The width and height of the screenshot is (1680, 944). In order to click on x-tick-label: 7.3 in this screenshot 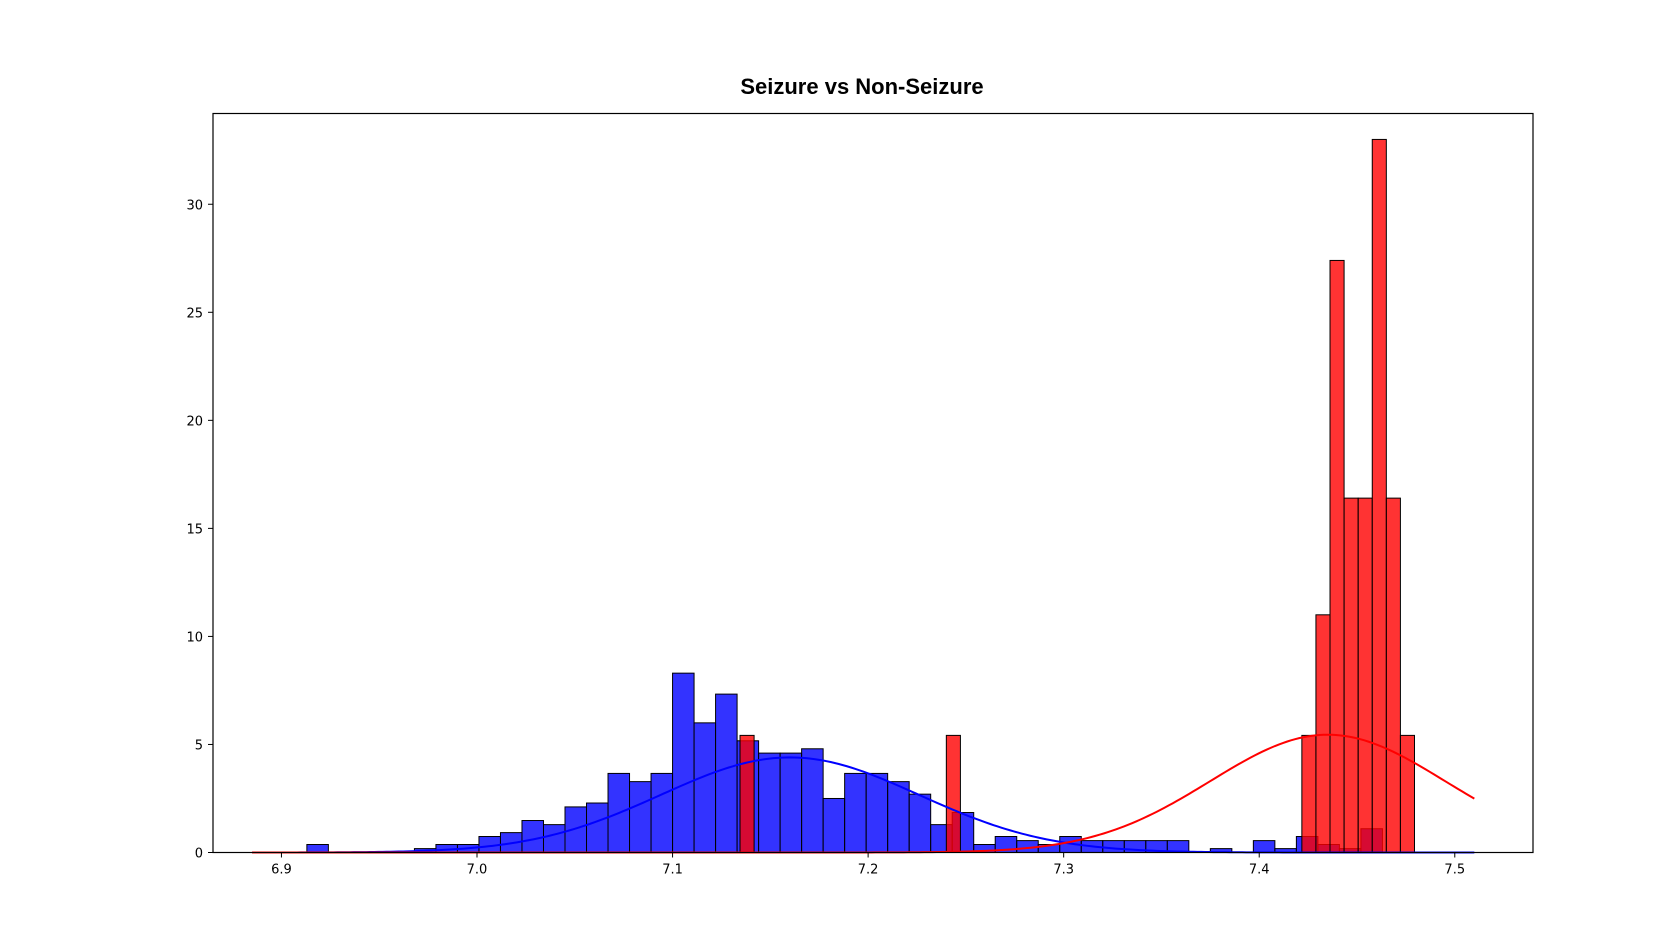, I will do `click(1063, 870)`.